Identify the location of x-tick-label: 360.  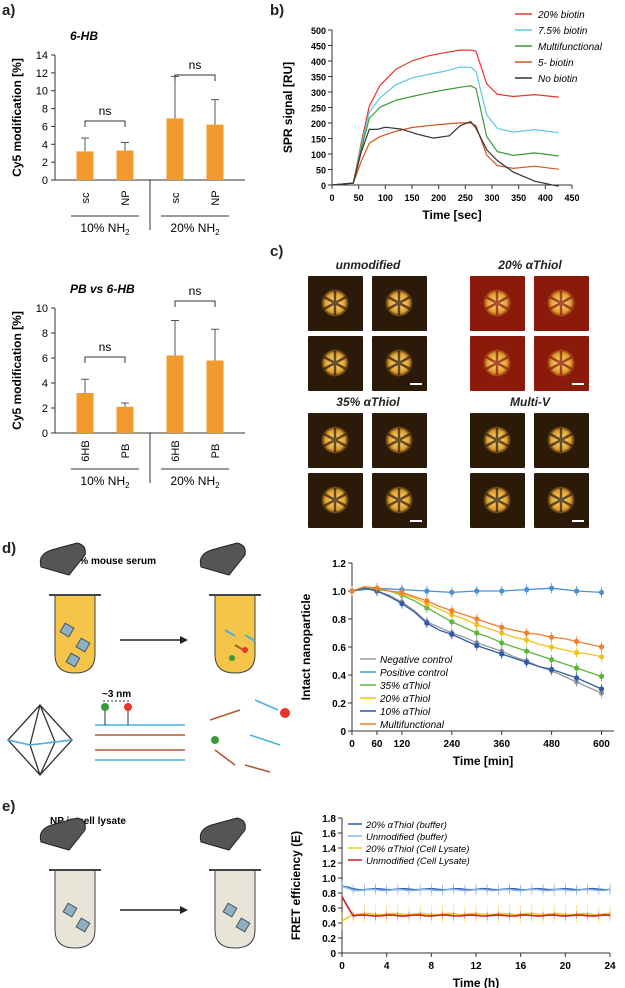
(501, 744).